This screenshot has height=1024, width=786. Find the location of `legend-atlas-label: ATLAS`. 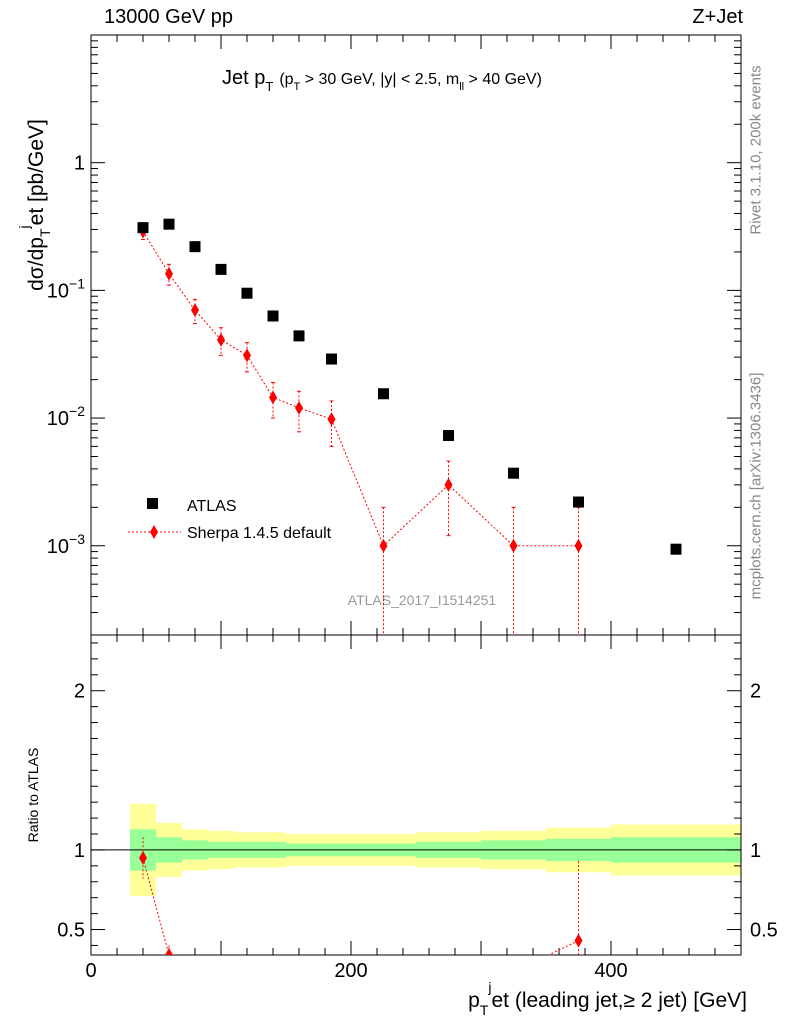

legend-atlas-label: ATLAS is located at coordinates (212, 506).